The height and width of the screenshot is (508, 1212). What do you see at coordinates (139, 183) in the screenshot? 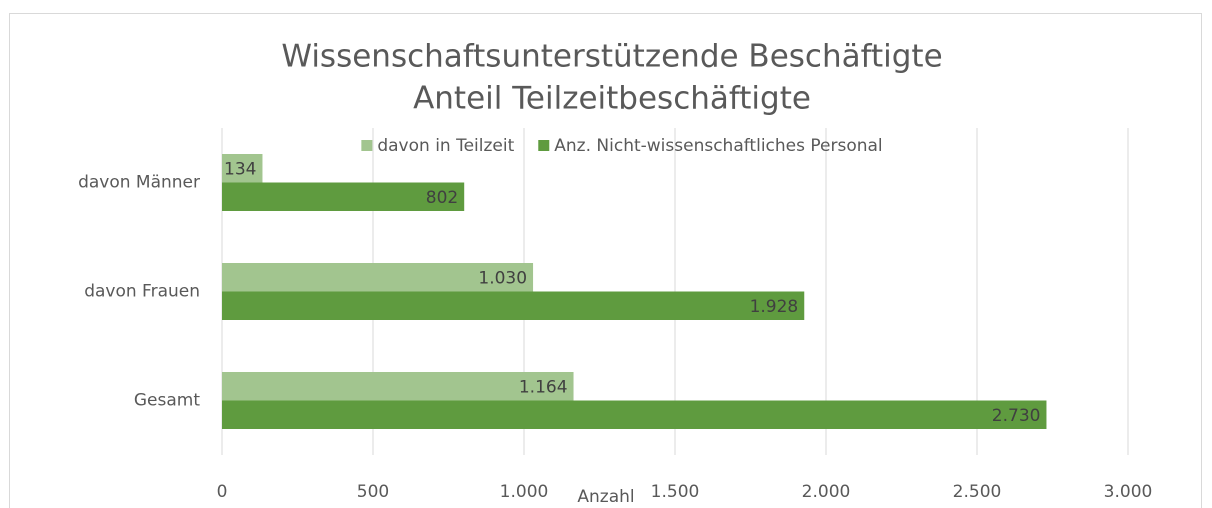
I see `y-tick-label: davon Männer` at bounding box center [139, 183].